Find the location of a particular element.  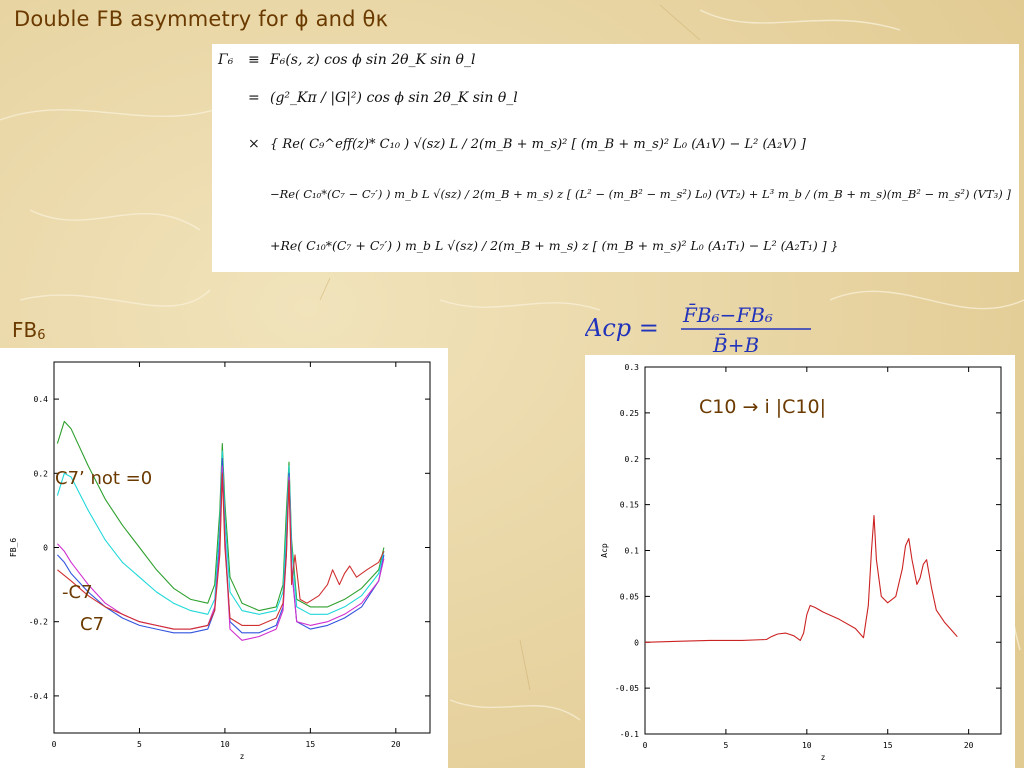

acp-ytick-label: 0.05 is located at coordinates (629, 596).